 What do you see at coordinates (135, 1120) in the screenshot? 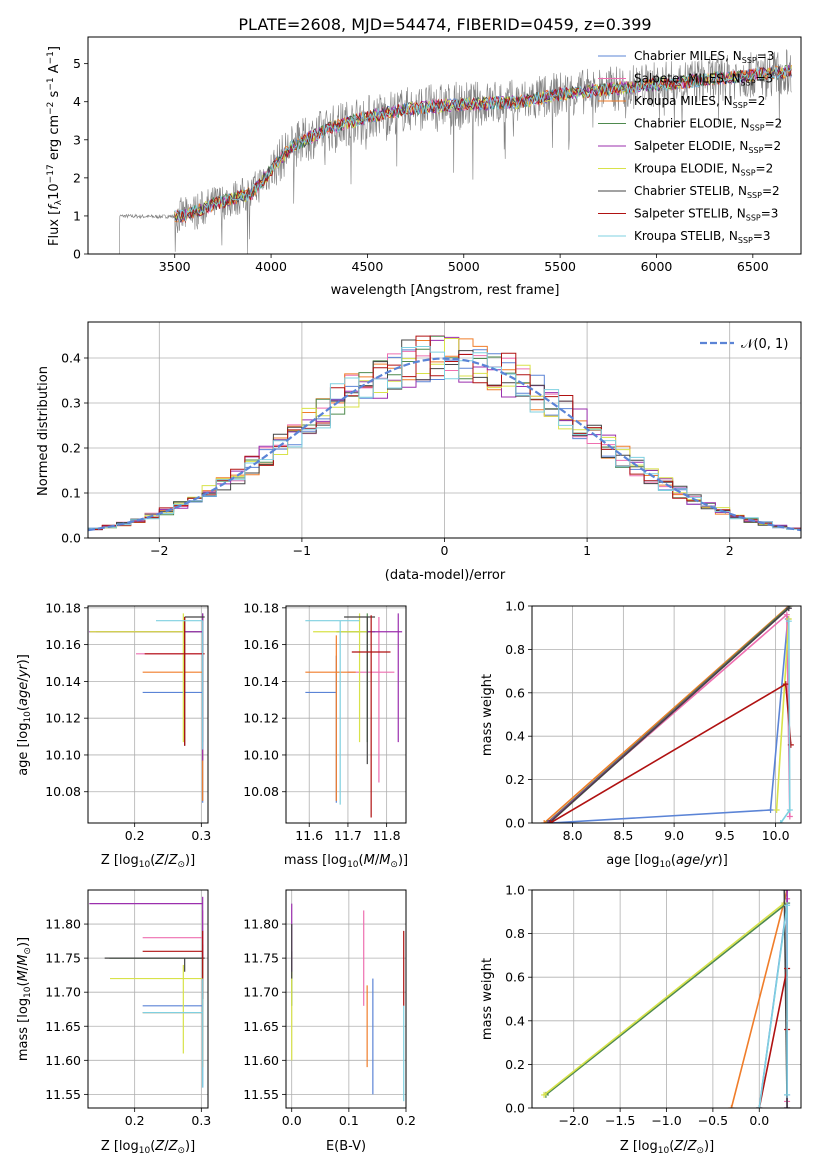
I see `x-tick-label: 0.2` at bounding box center [135, 1120].